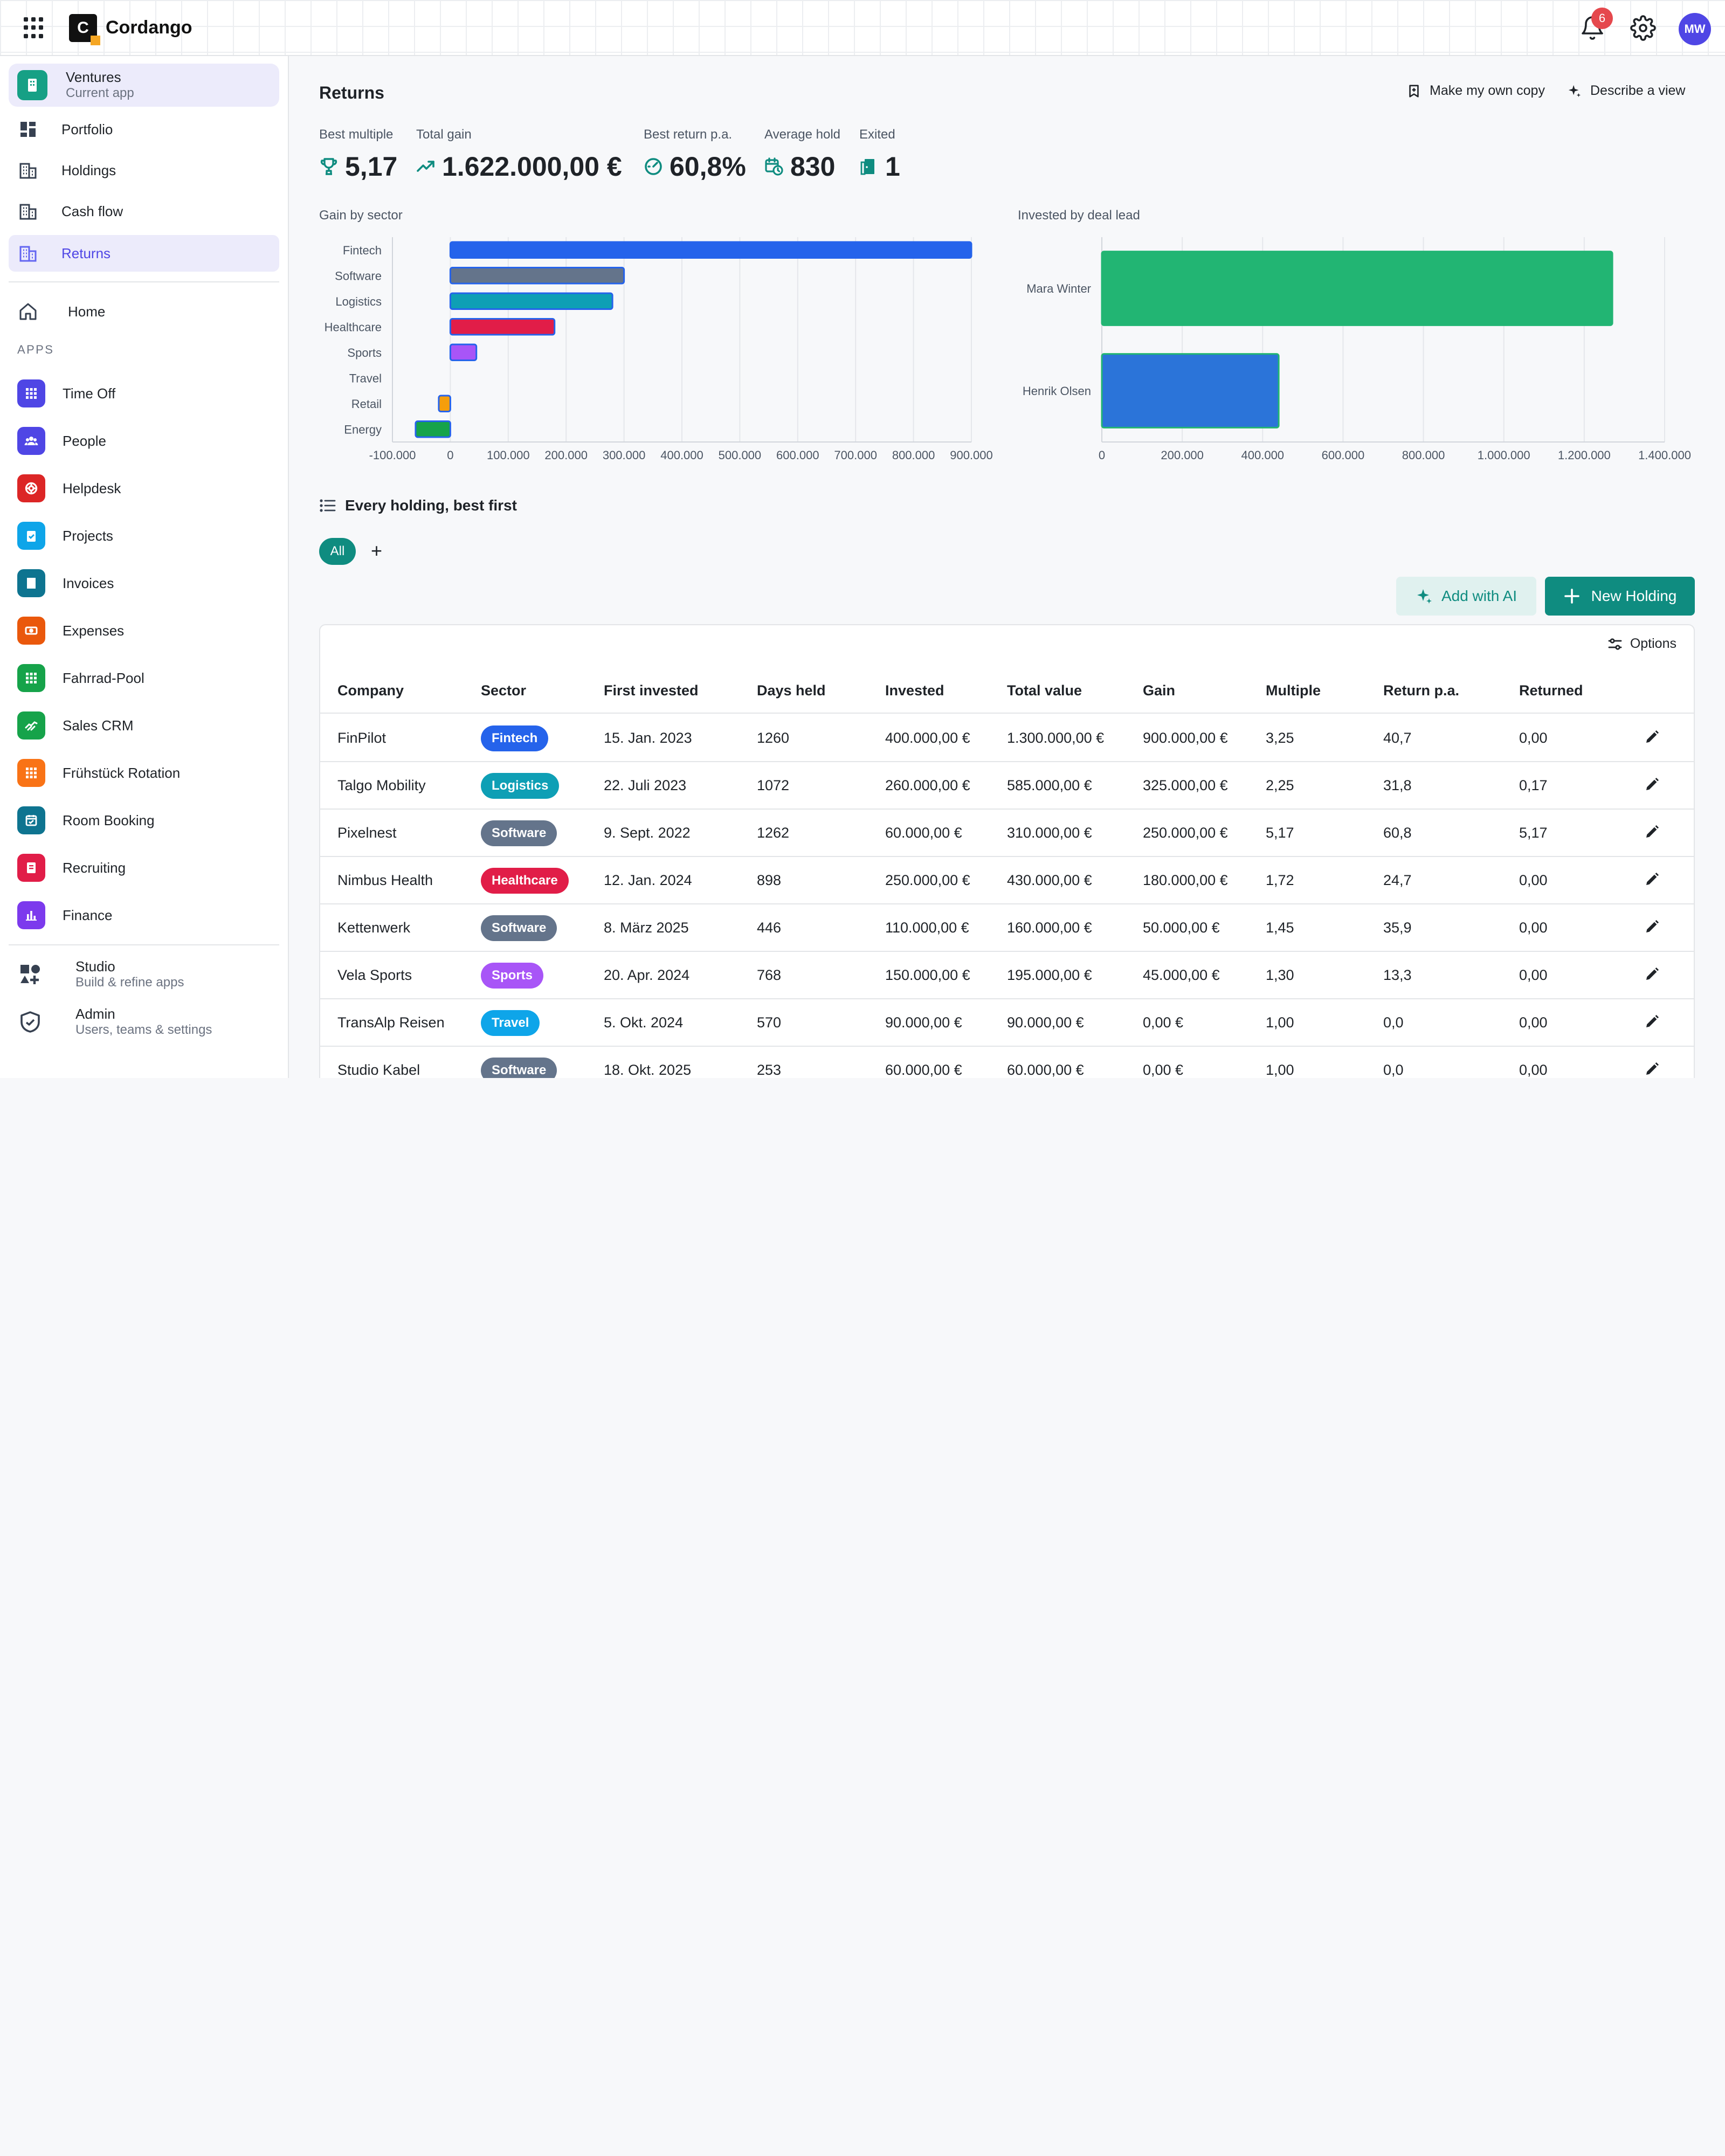 This screenshot has width=1725, height=2156. What do you see at coordinates (146, 393) in the screenshot?
I see `app-time-off: Time Off` at bounding box center [146, 393].